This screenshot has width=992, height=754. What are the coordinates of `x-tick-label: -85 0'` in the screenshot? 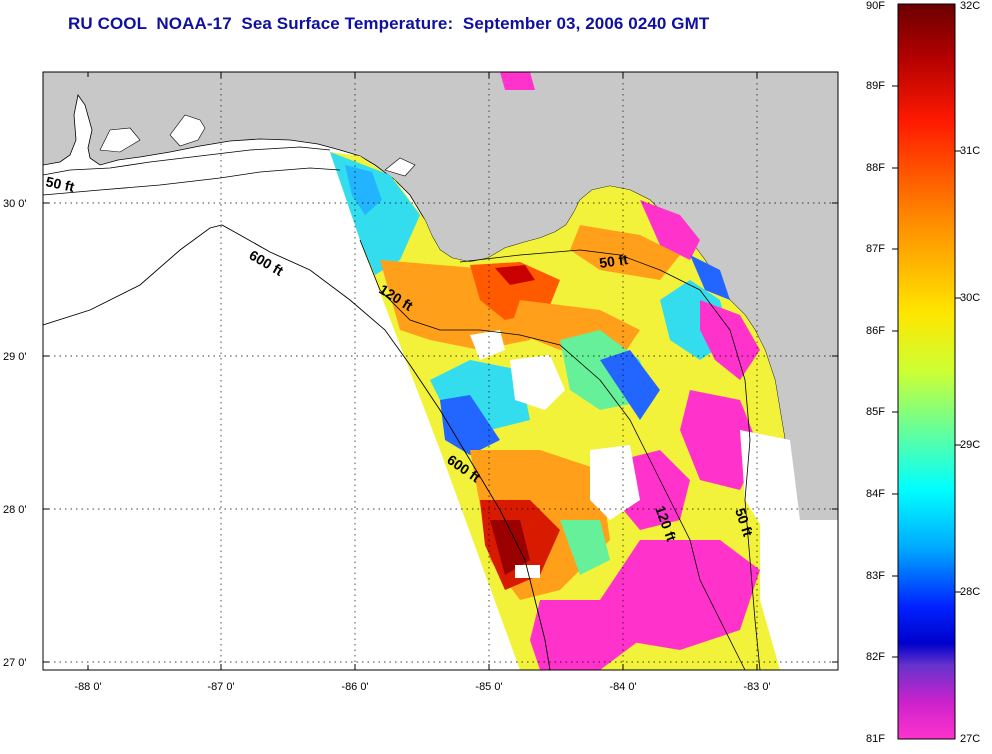 It's located at (488, 687).